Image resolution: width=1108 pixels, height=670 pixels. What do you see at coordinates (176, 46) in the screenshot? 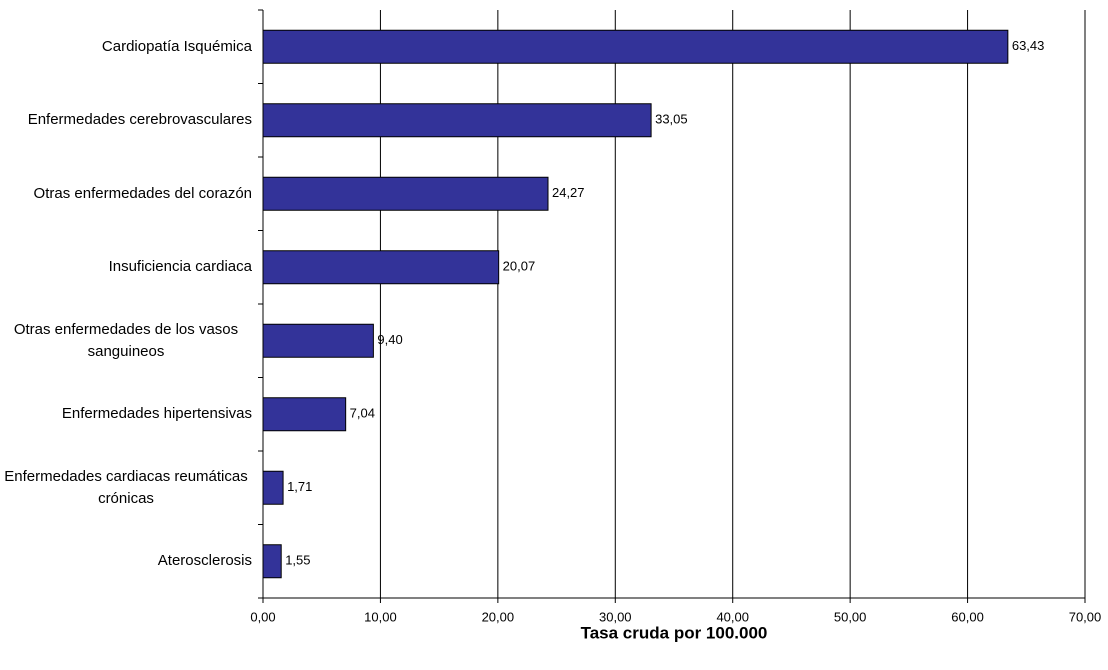
I see `y-tick-label: Cardiopatía Isquémica` at bounding box center [176, 46].